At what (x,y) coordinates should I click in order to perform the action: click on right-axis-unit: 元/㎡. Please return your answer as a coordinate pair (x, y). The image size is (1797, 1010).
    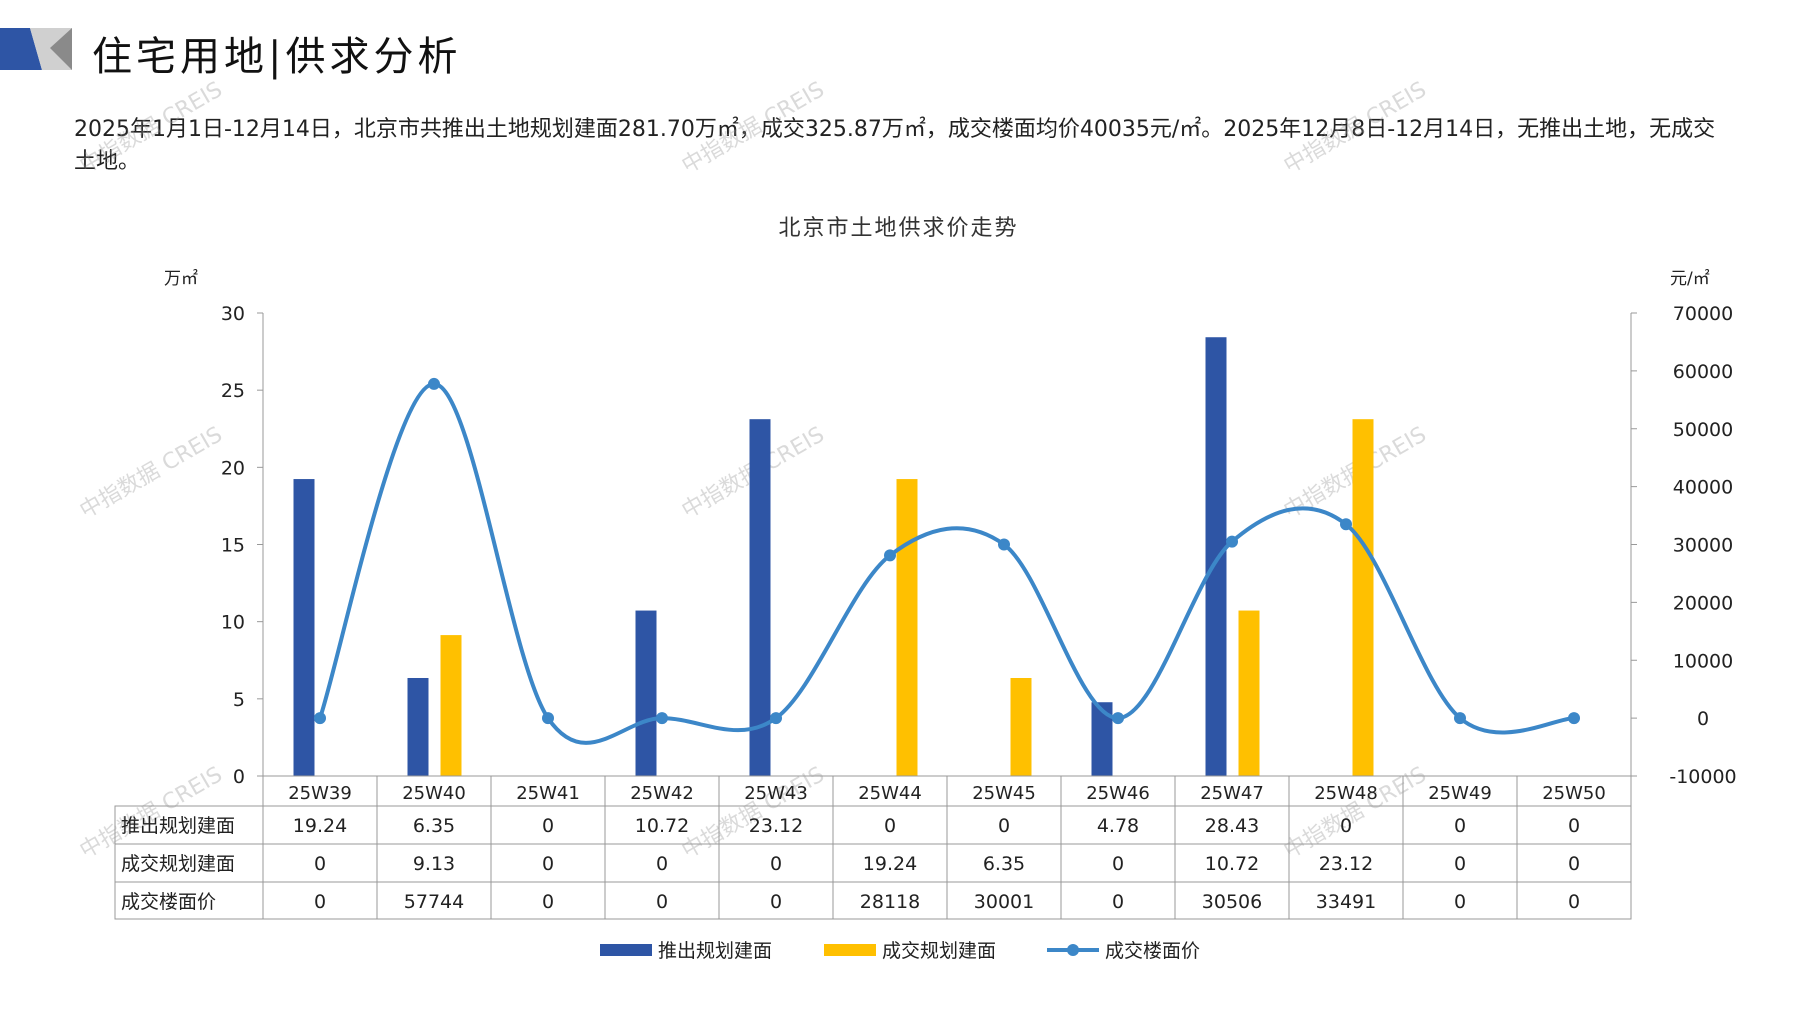
    Looking at the image, I should click on (1690, 279).